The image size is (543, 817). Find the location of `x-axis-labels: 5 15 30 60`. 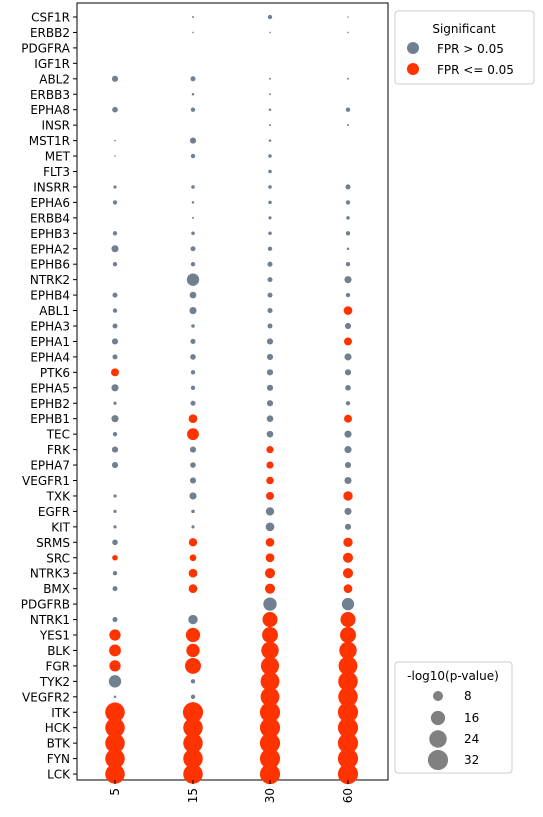

x-axis-labels: 5 15 30 60 is located at coordinates (231, 791).